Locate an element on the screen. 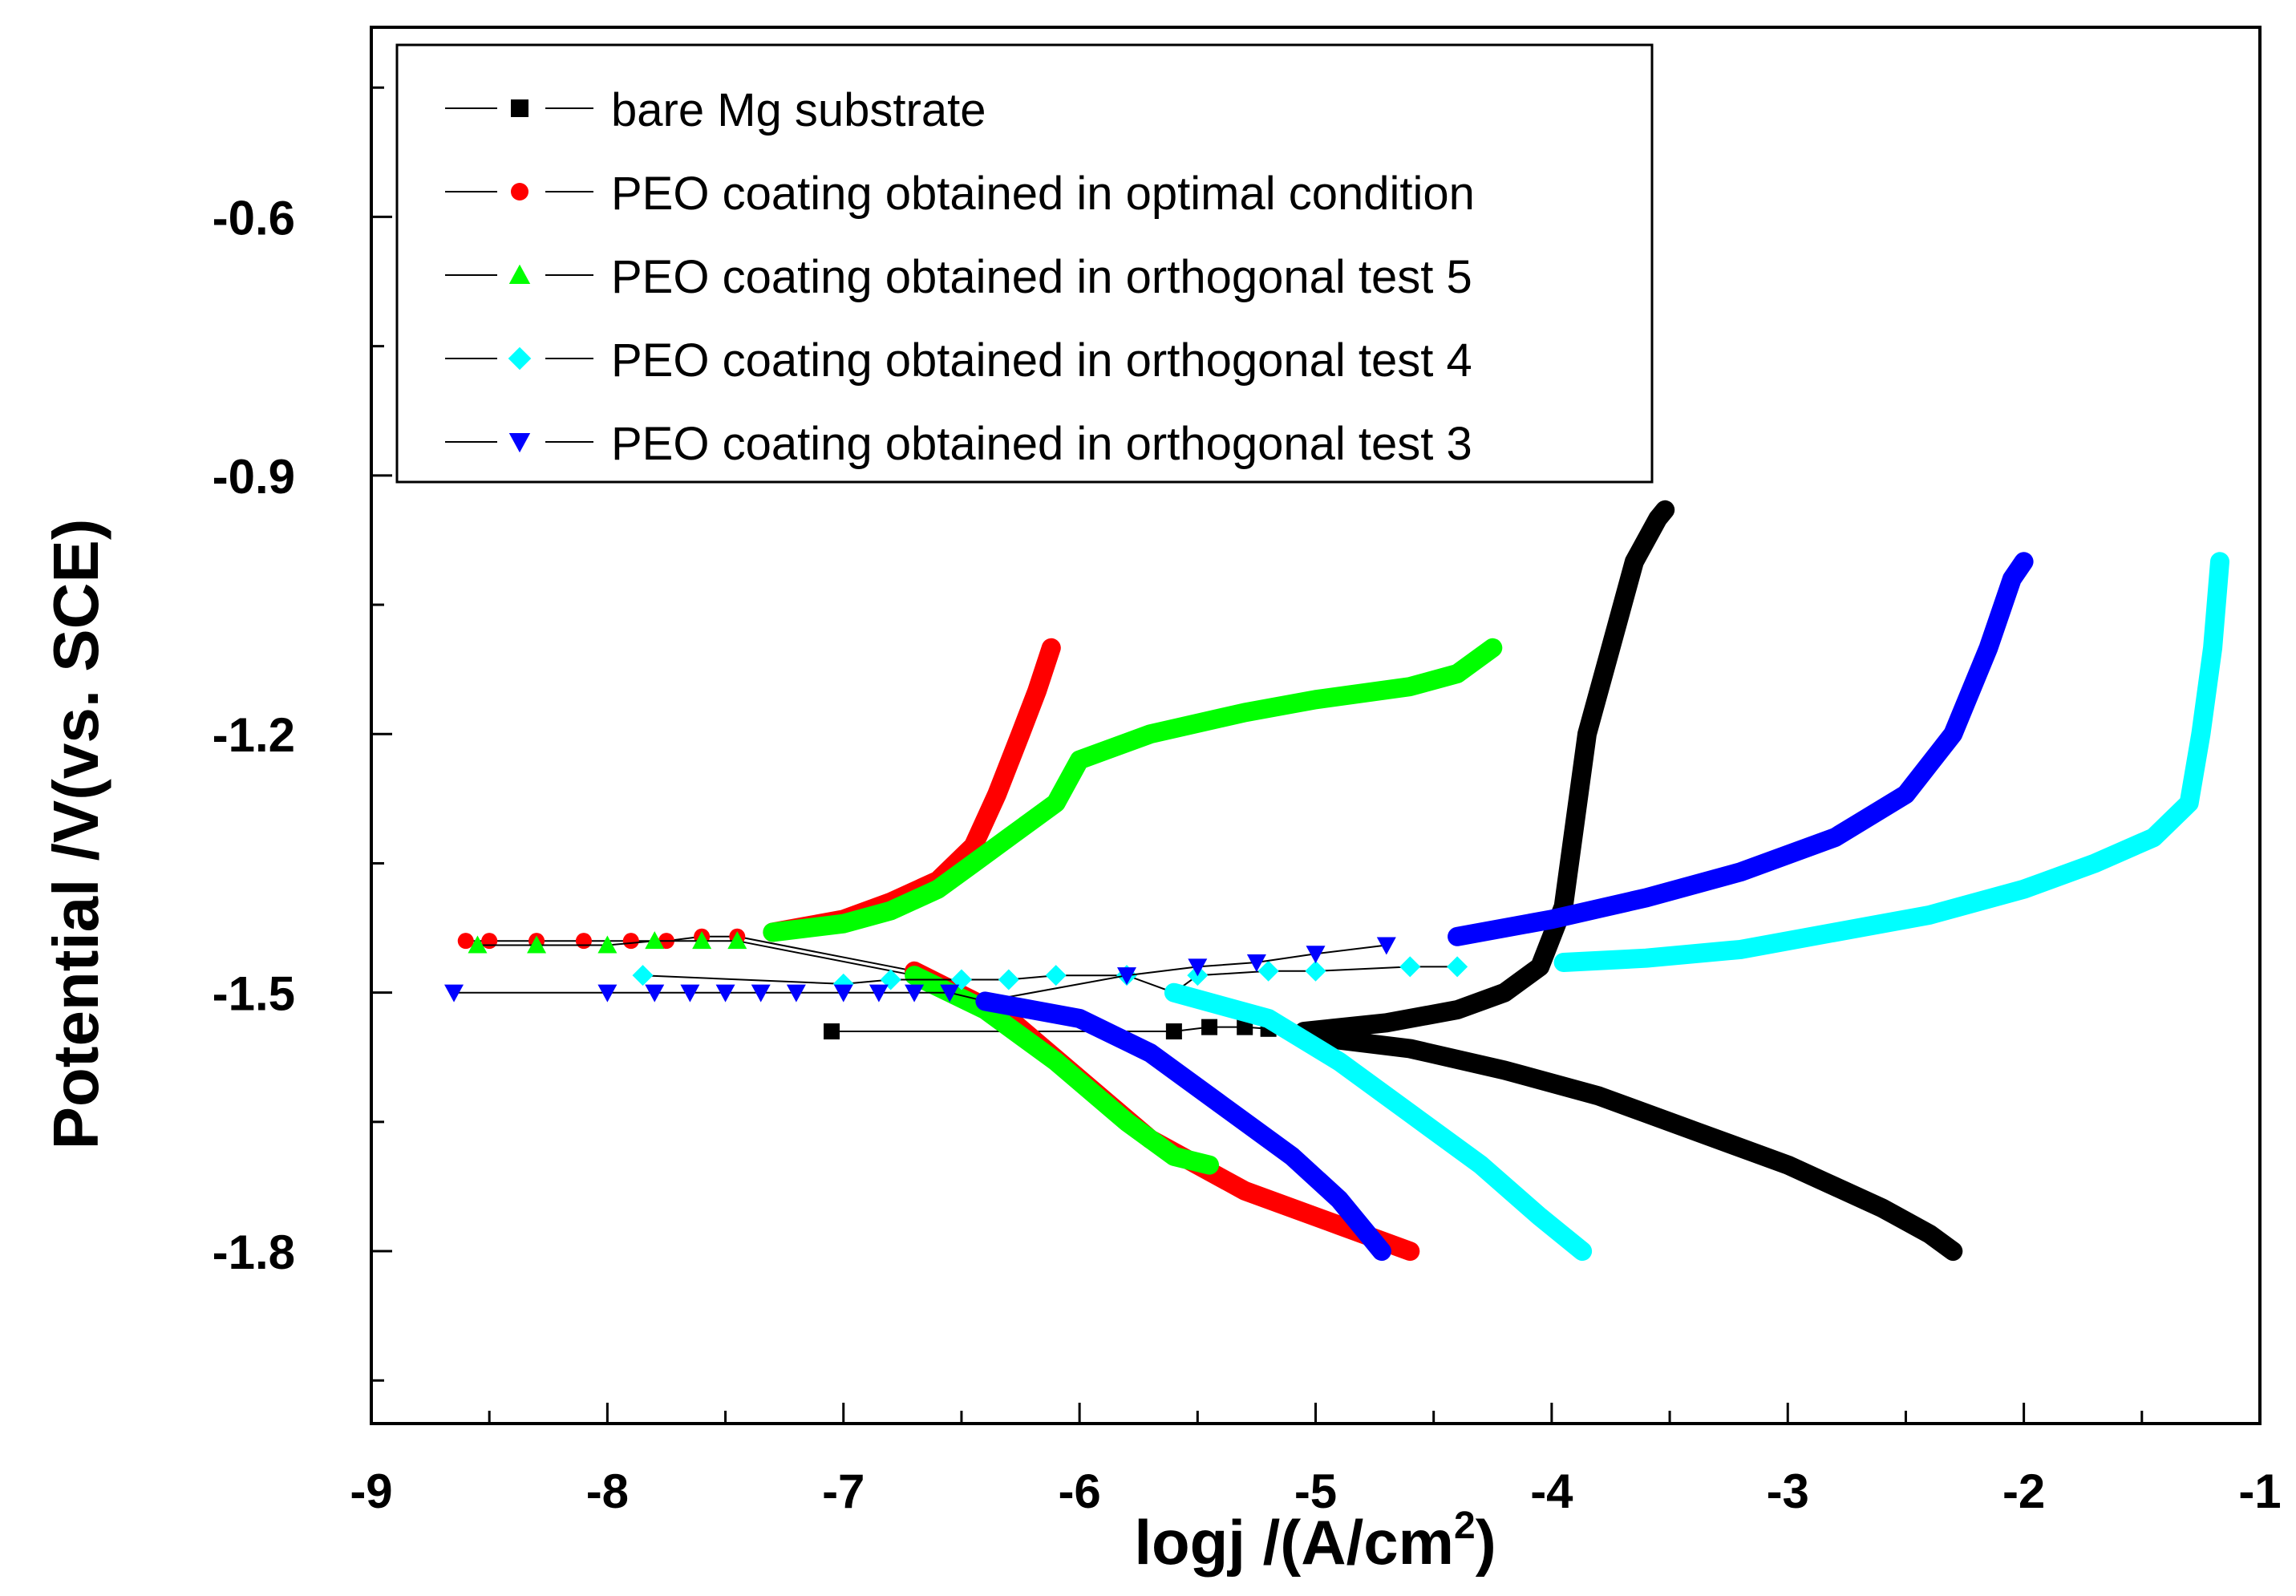  legend-entry: bare Mg substrate is located at coordinates (716, 110).